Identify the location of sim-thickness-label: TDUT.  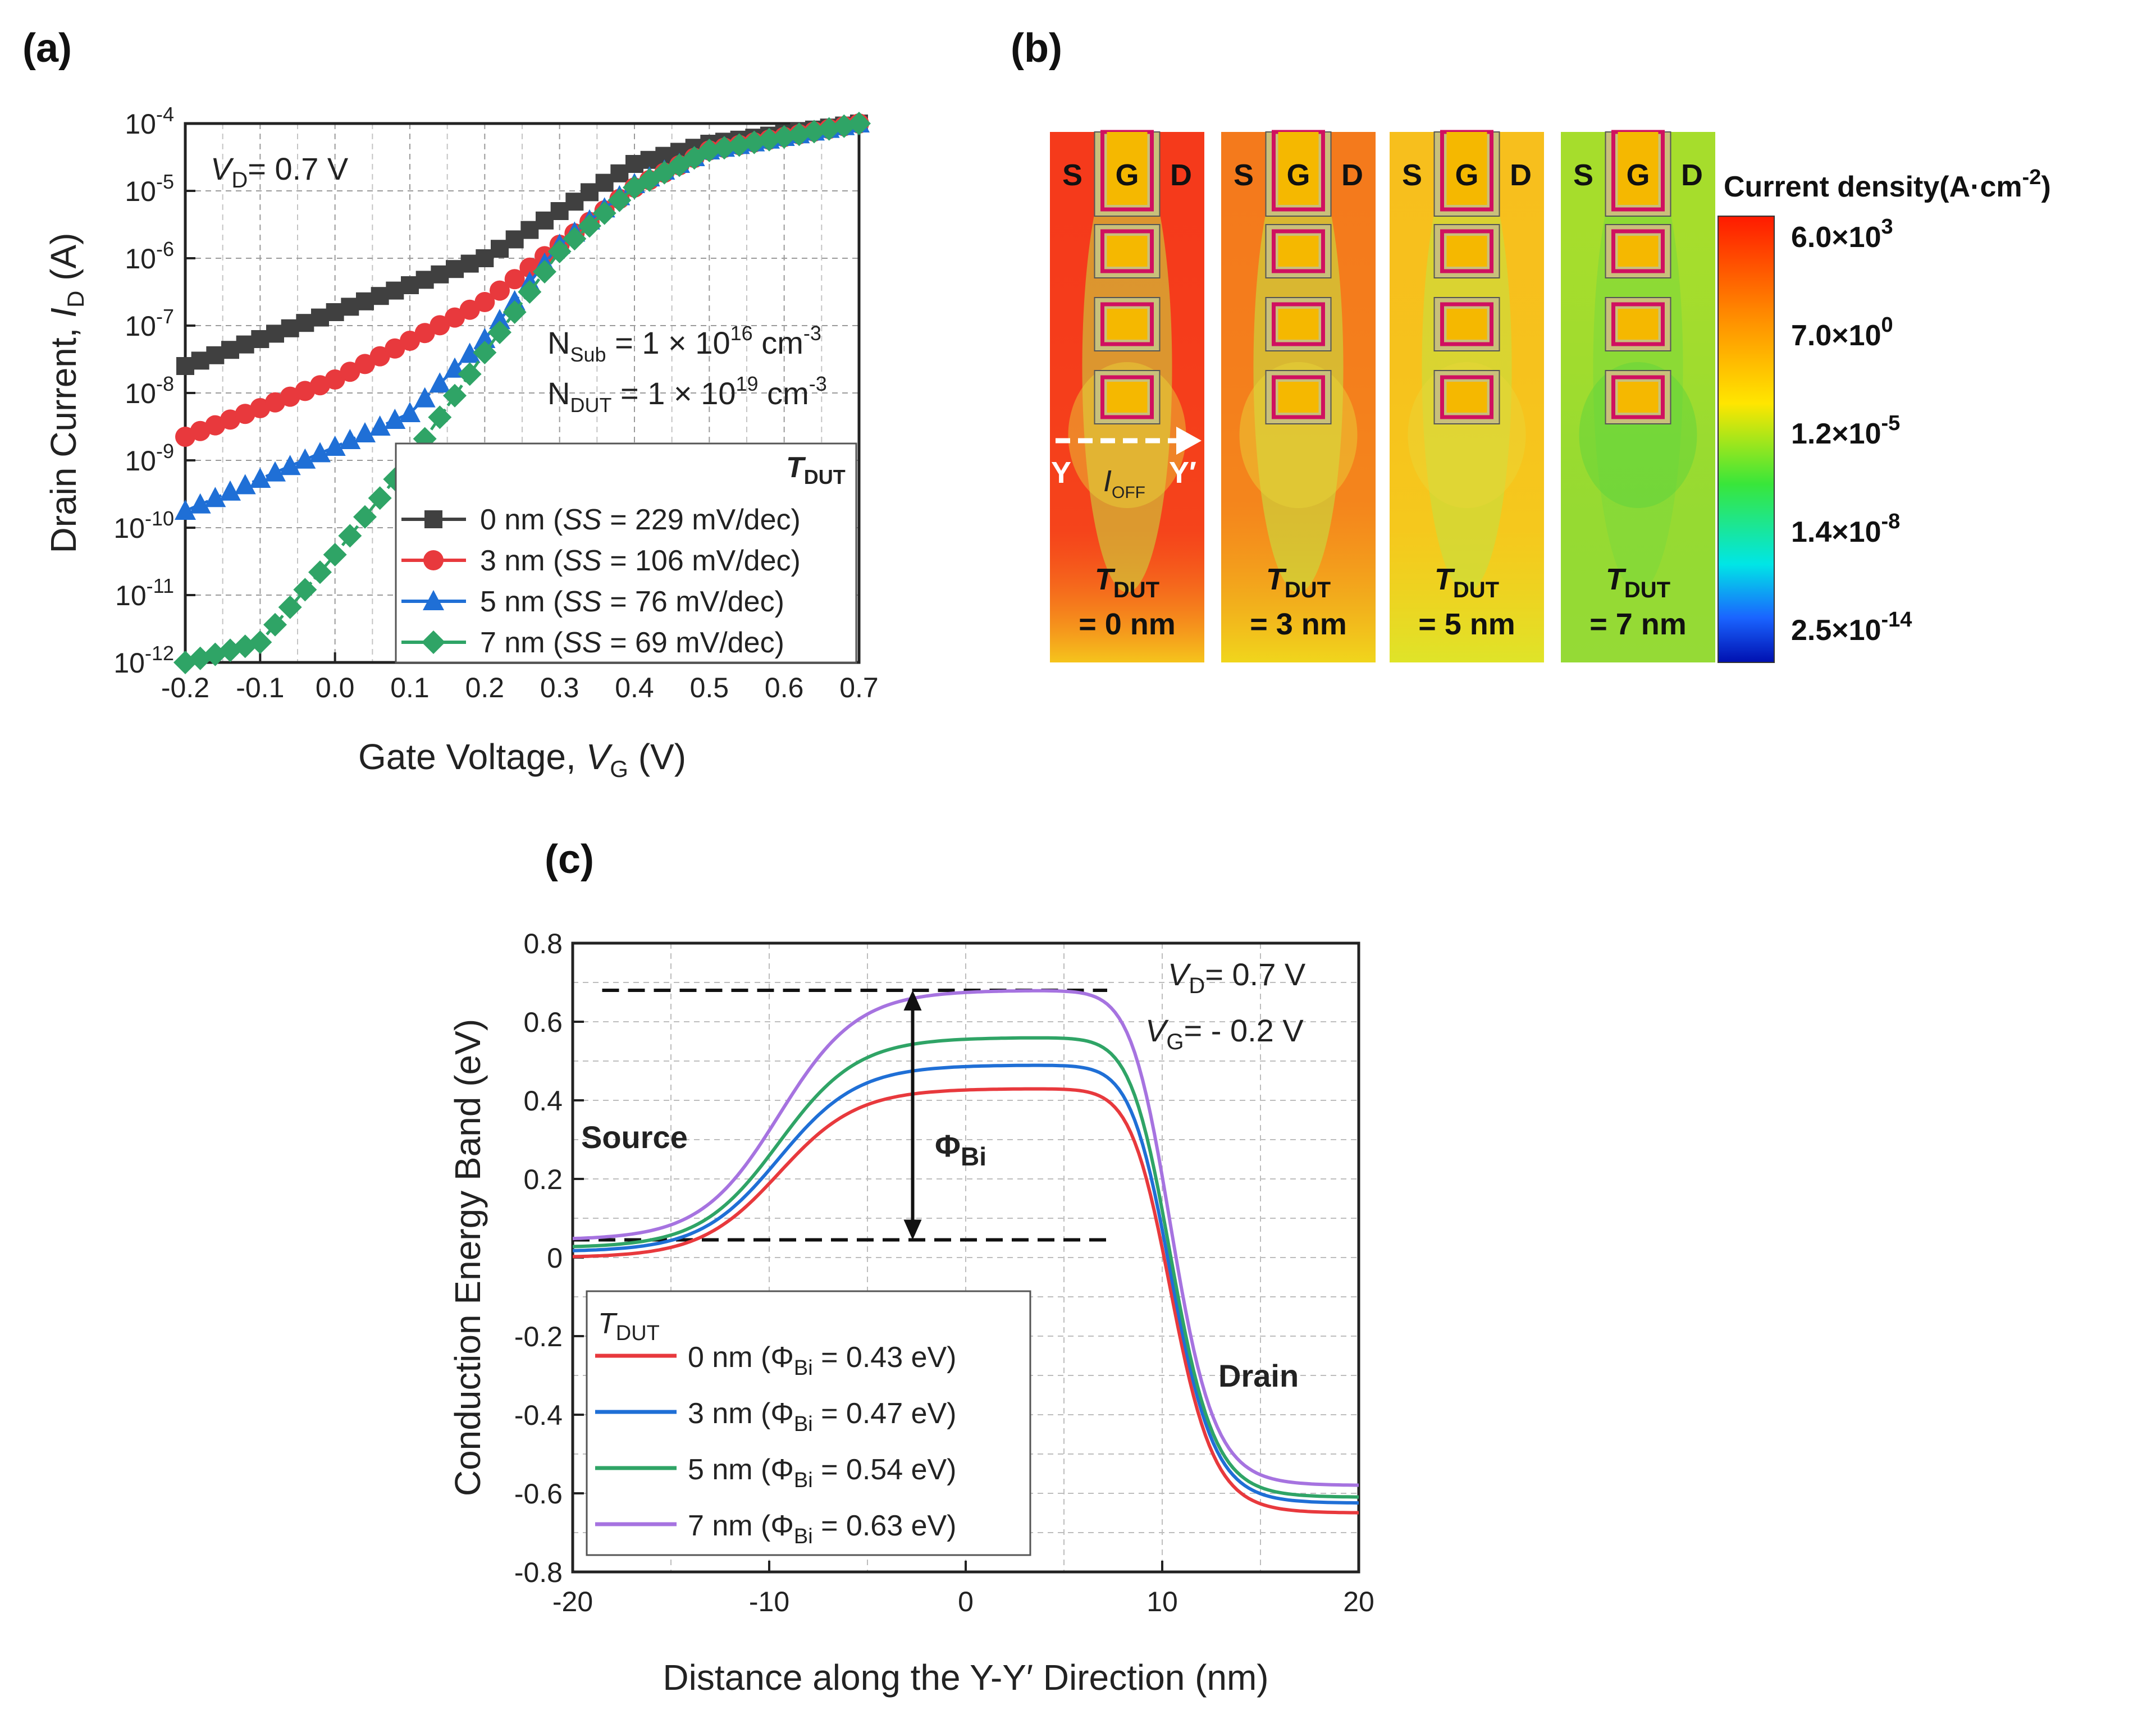
(1127, 583).